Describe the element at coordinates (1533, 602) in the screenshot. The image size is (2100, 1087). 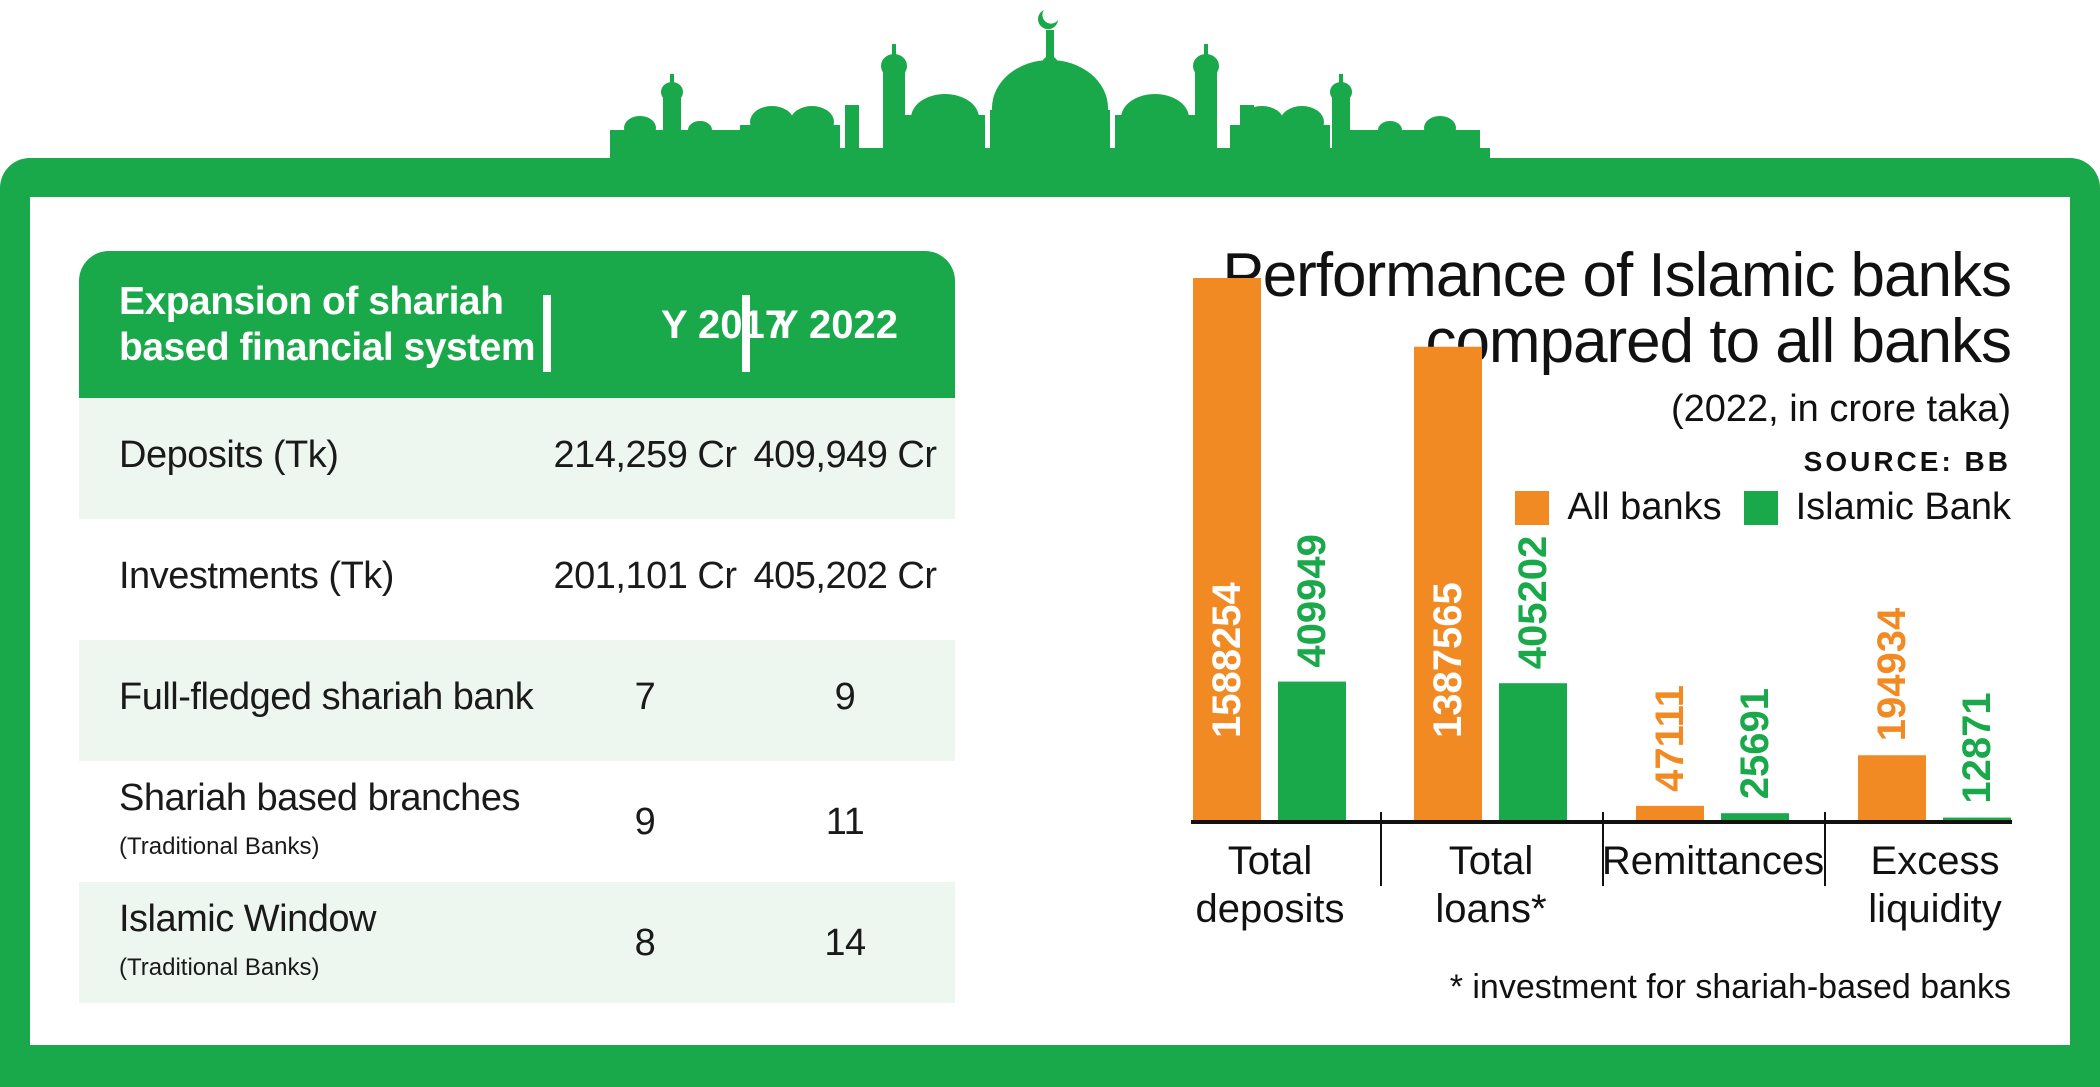
I see `data-label: 405202` at that location.